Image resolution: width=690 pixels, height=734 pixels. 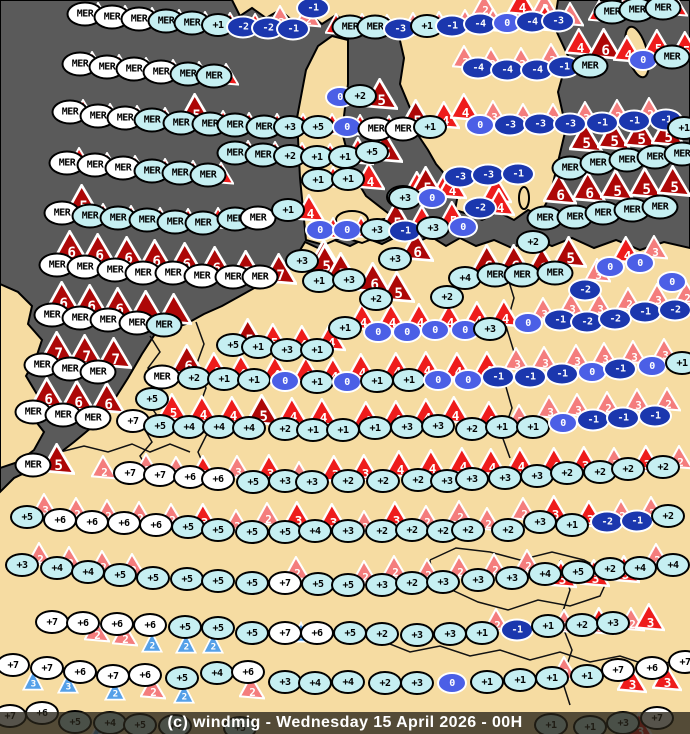 I want to click on wind-arrow-red: 4, so click(x=465, y=109).